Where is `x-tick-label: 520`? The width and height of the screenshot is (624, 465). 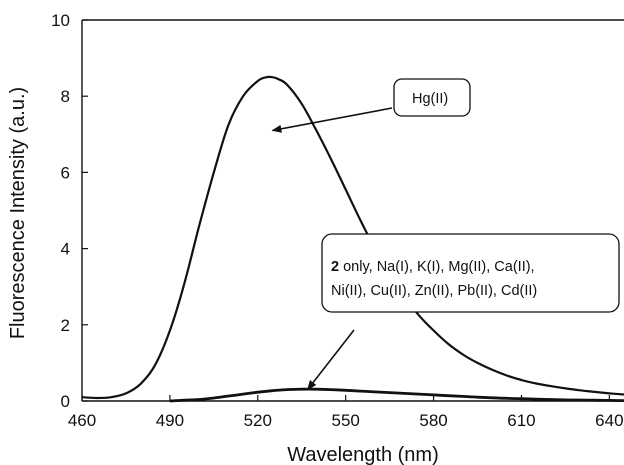
x-tick-label: 520 is located at coordinates (258, 420).